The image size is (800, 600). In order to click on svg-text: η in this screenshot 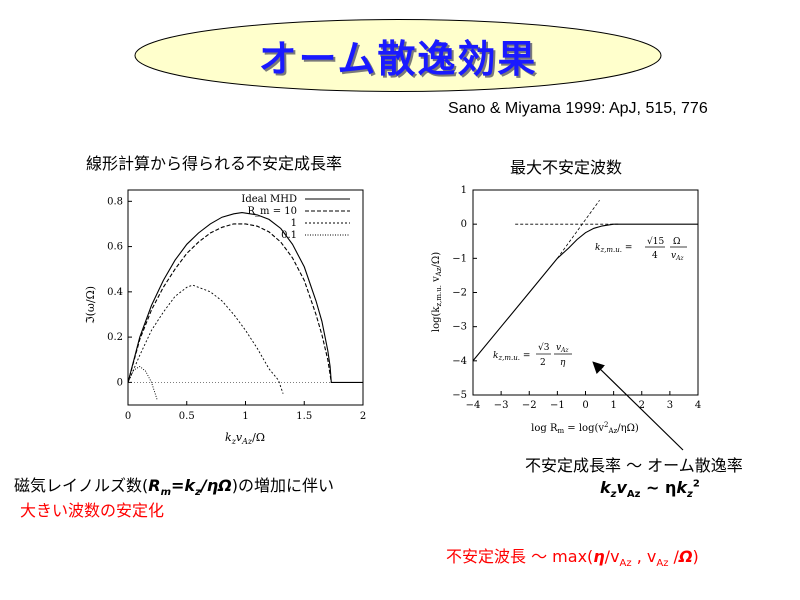, I will do `click(563, 363)`.